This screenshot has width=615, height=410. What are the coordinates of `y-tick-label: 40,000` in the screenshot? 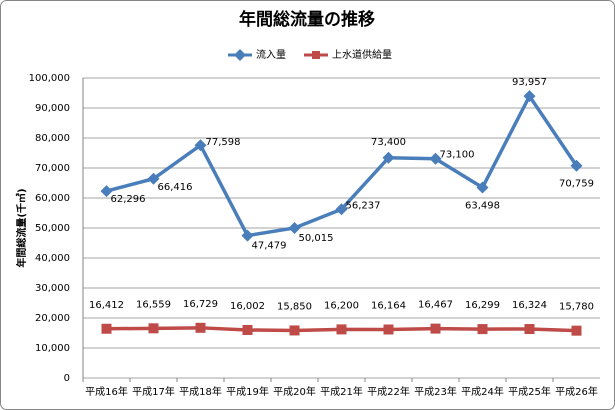 It's located at (52, 258).